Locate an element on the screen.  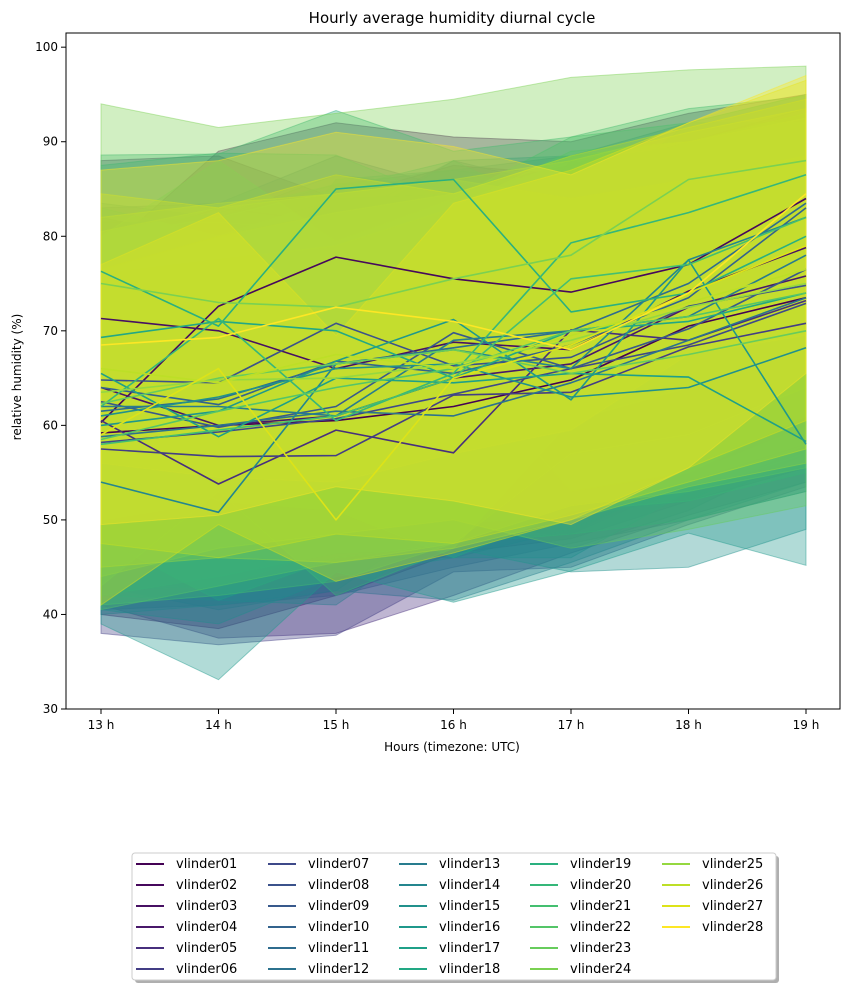
legend-label: vlinder06 is located at coordinates (206, 969).